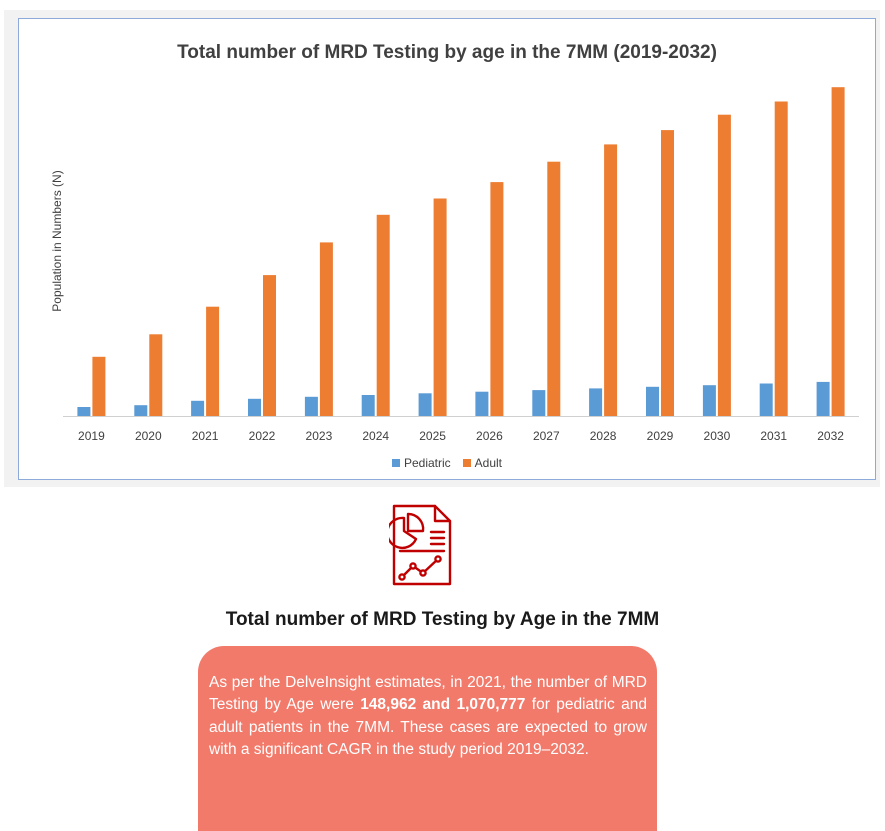  Describe the element at coordinates (205, 436) in the screenshot. I see `x-tick-label: 2021` at that location.